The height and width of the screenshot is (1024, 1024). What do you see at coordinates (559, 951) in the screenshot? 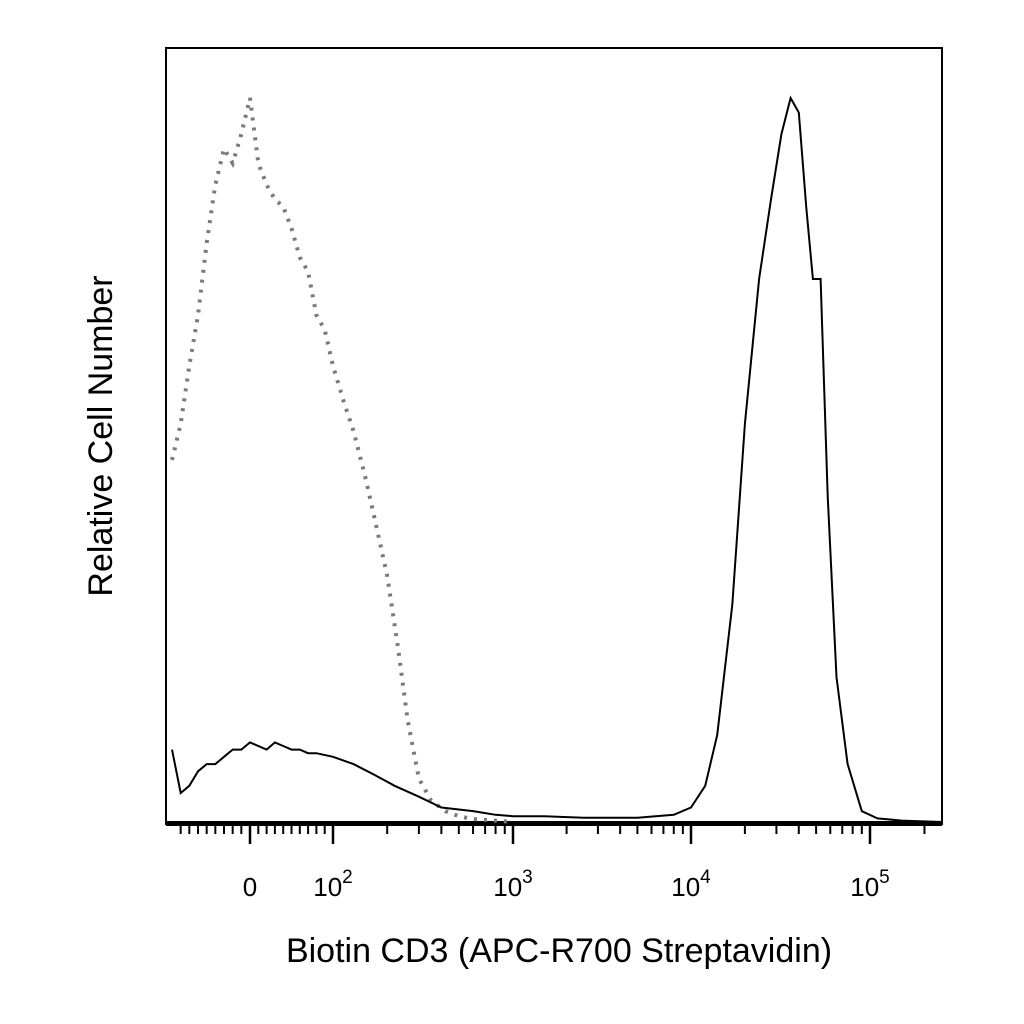
I see `x-axis-label: Biotin CD3 (APC-R700 Streptavidin)` at bounding box center [559, 951].